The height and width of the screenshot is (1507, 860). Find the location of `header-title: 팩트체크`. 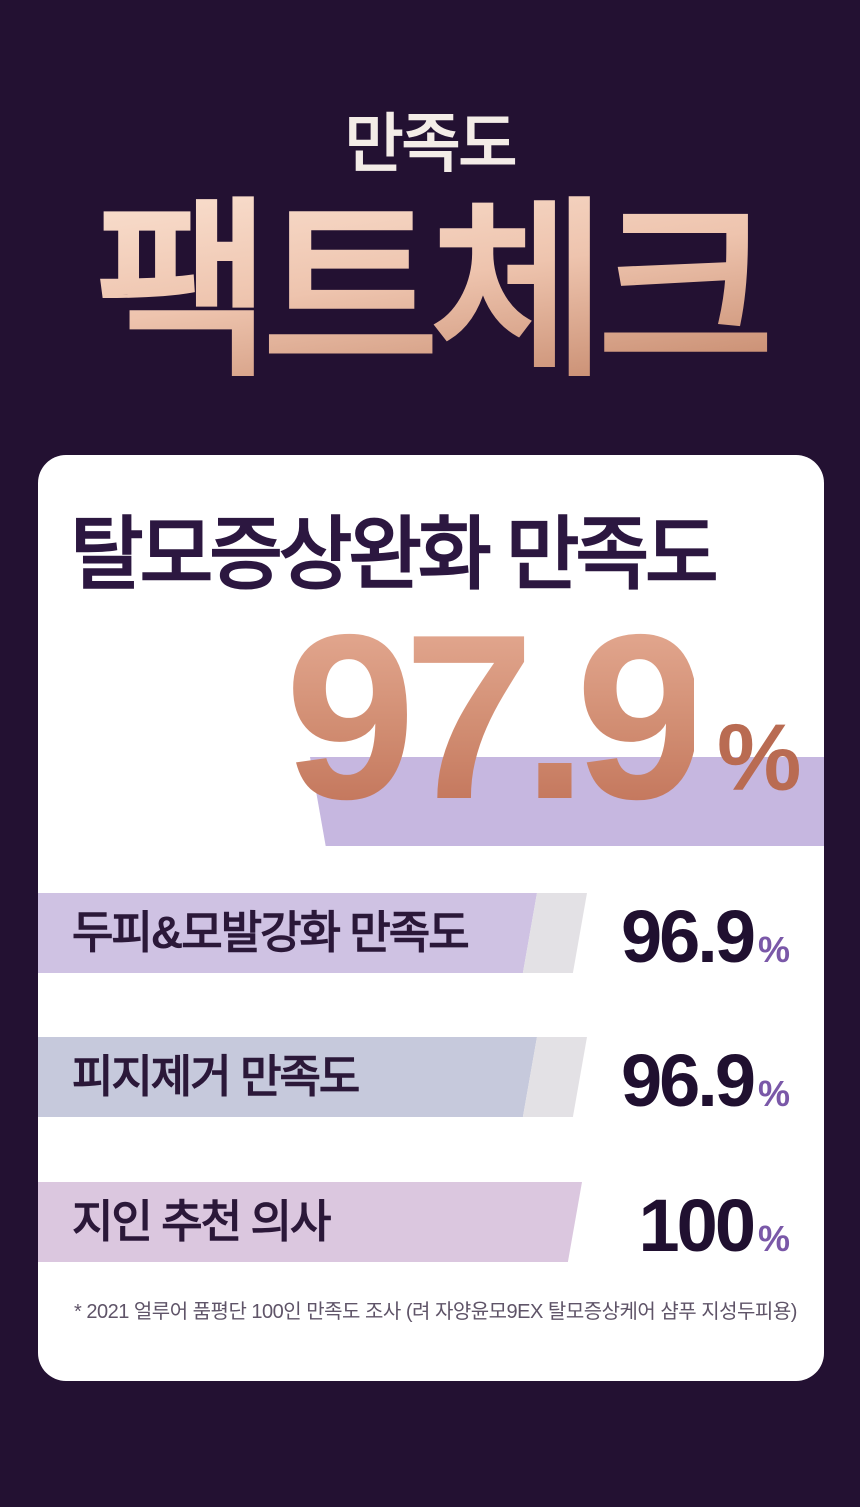

header-title: 팩트체크 is located at coordinates (430, 292).